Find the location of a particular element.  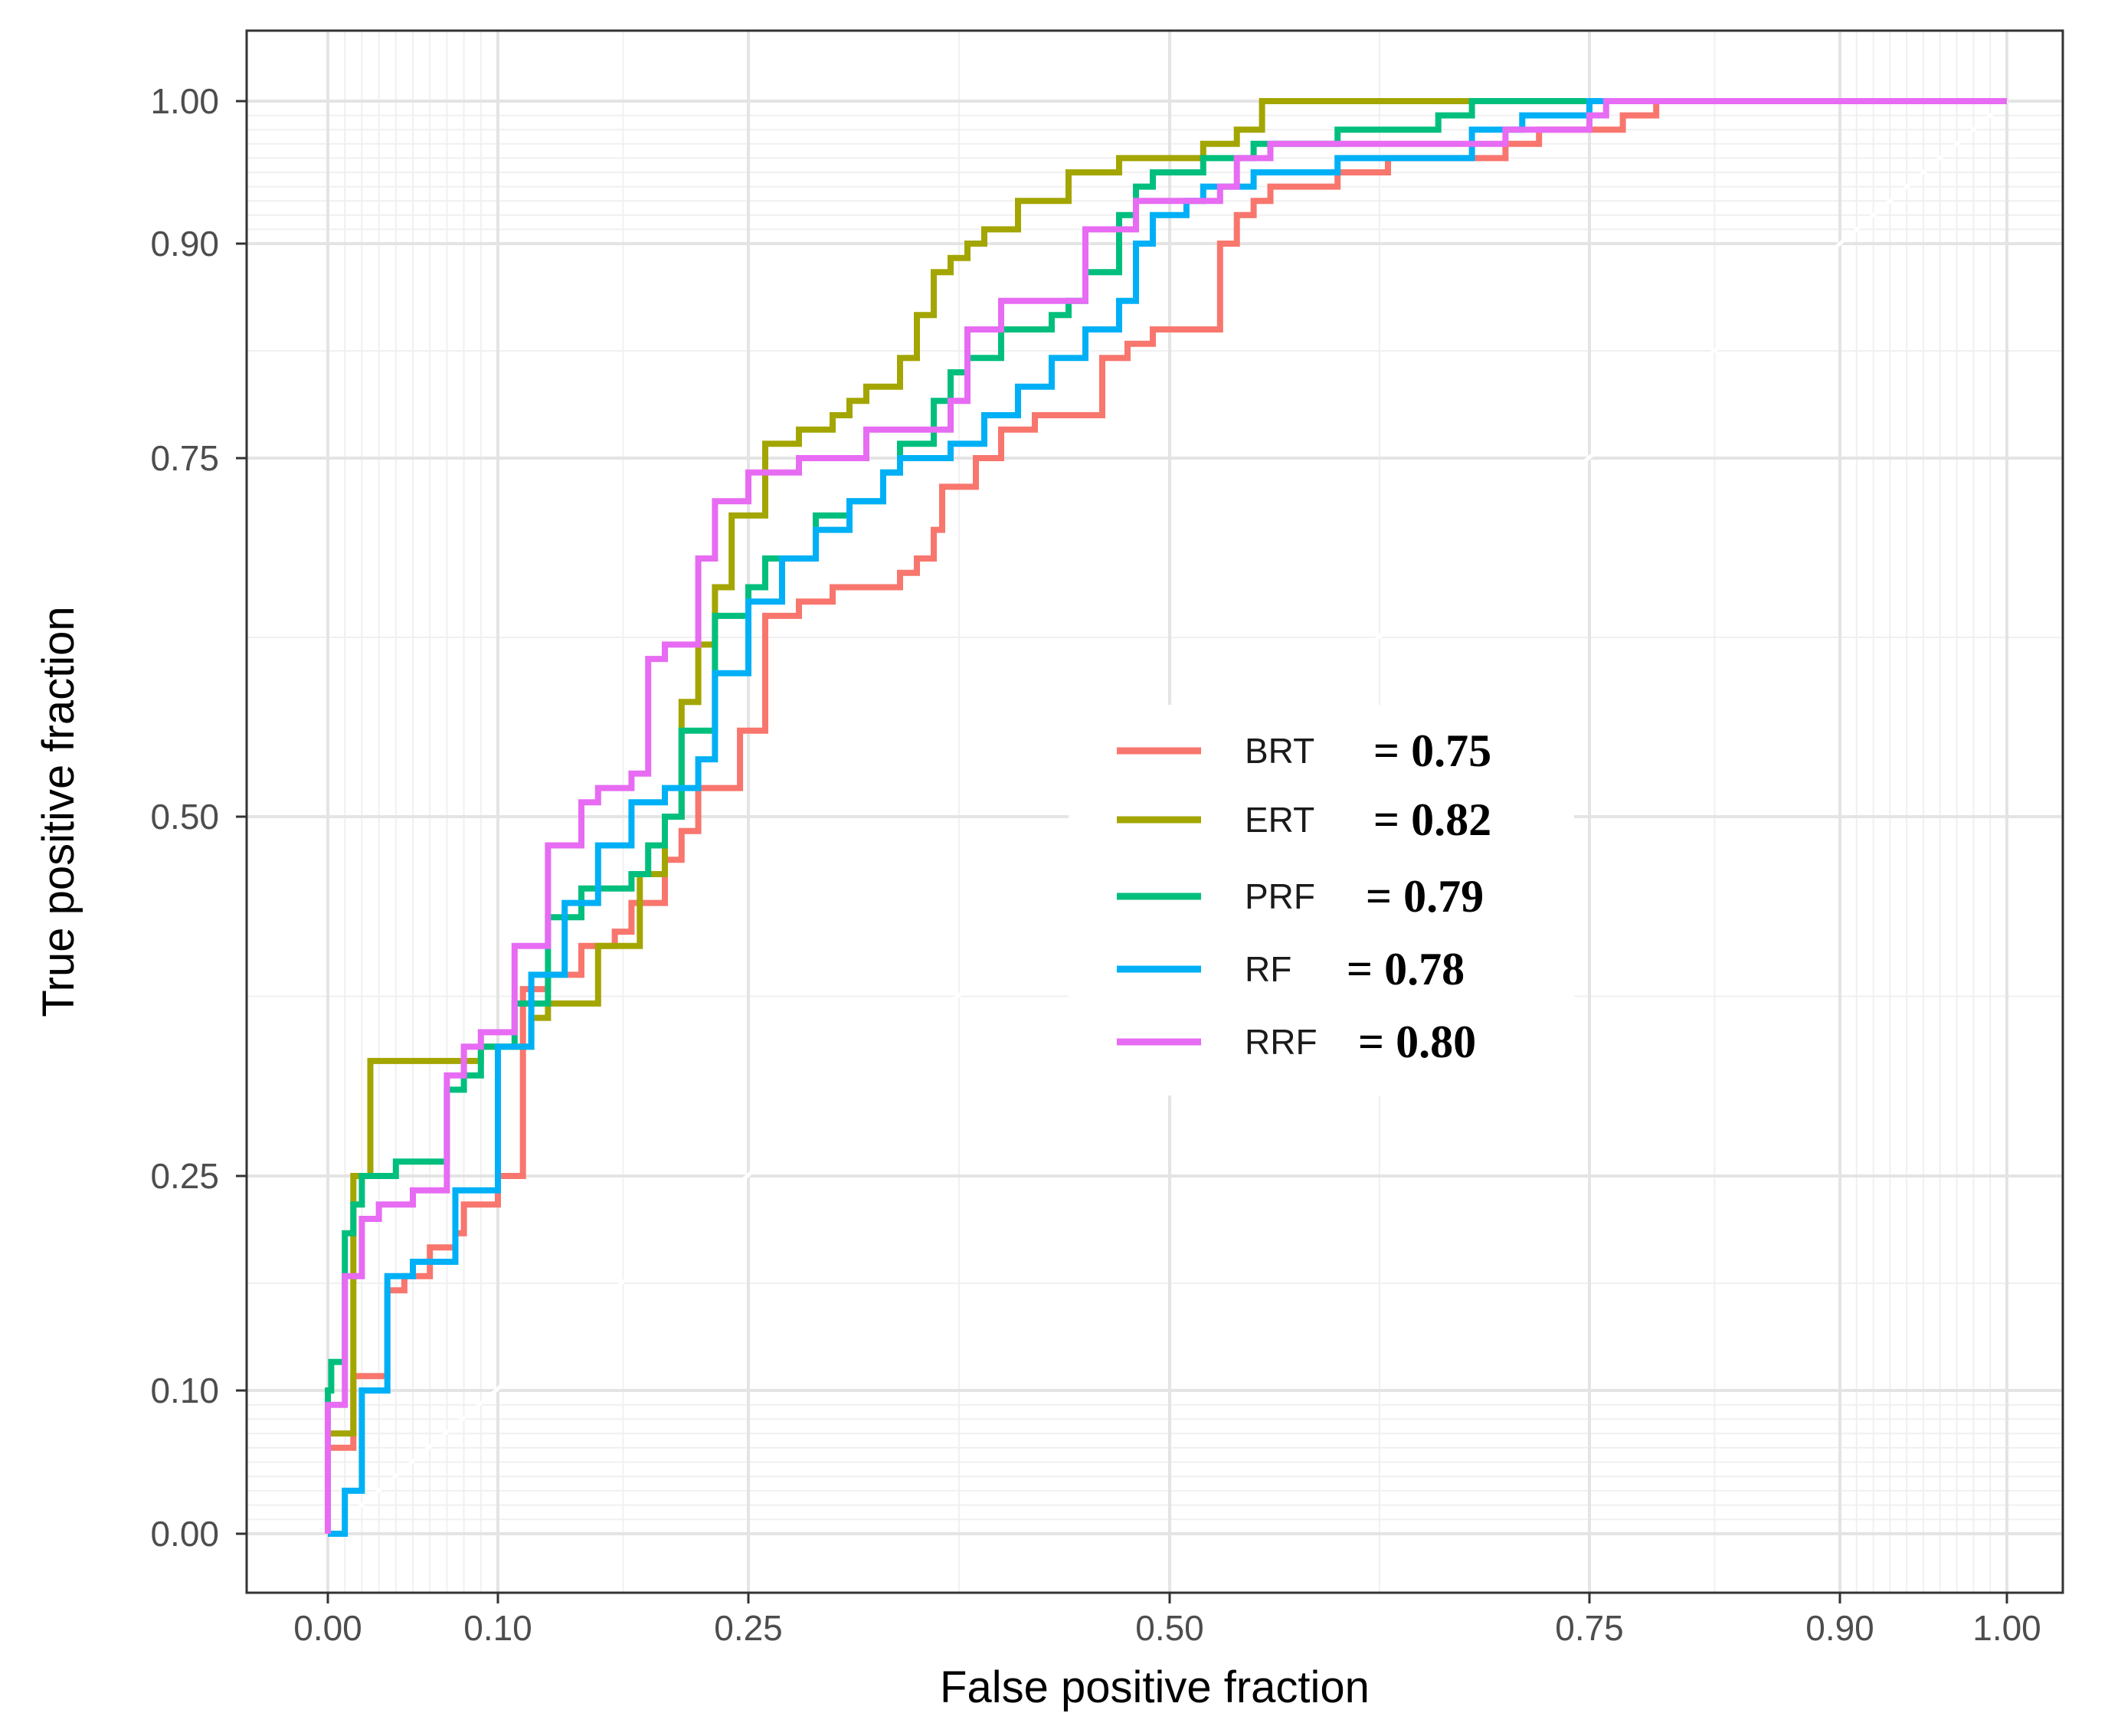

legend-label-rf: RF is located at coordinates (1268, 969).